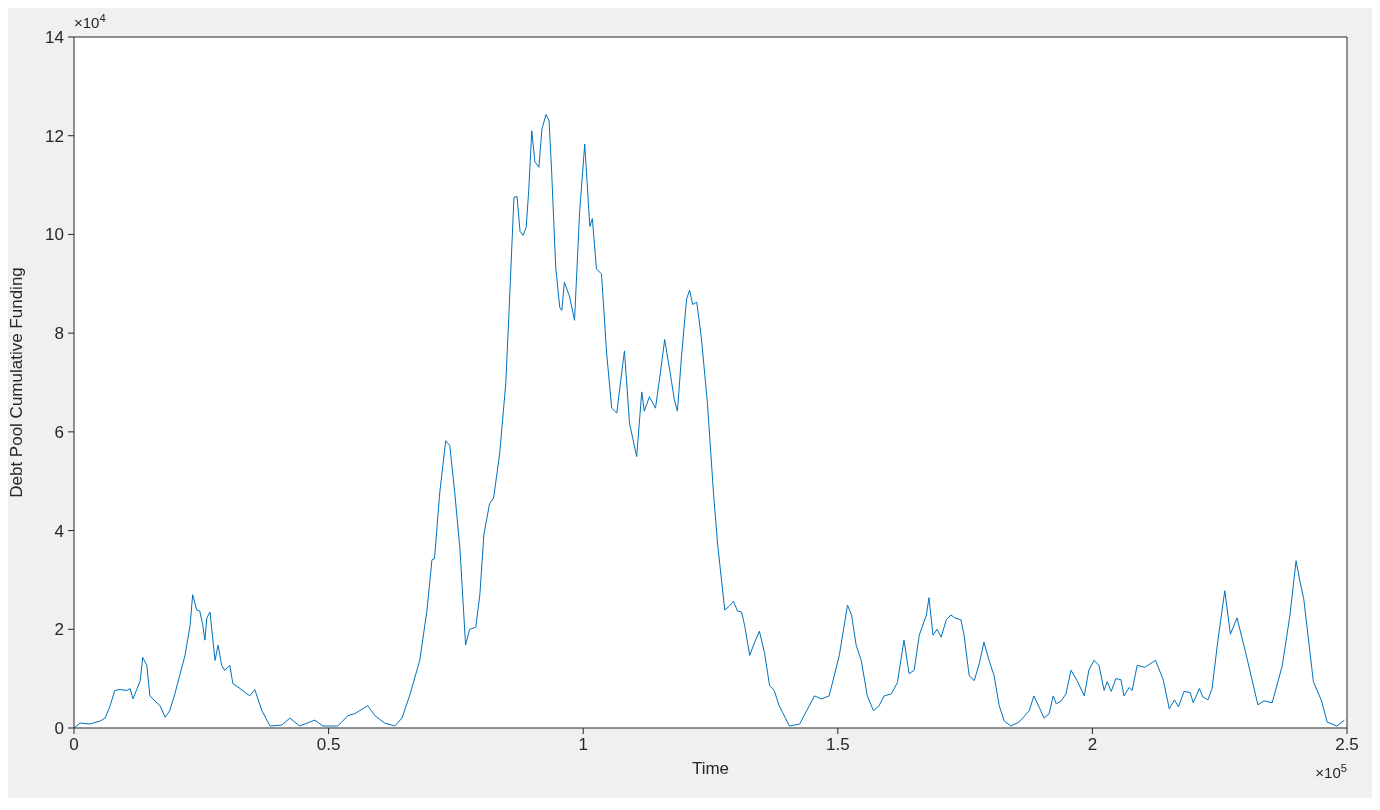 The height and width of the screenshot is (810, 1380). I want to click on x-tick-label: 2, so click(1092, 745).